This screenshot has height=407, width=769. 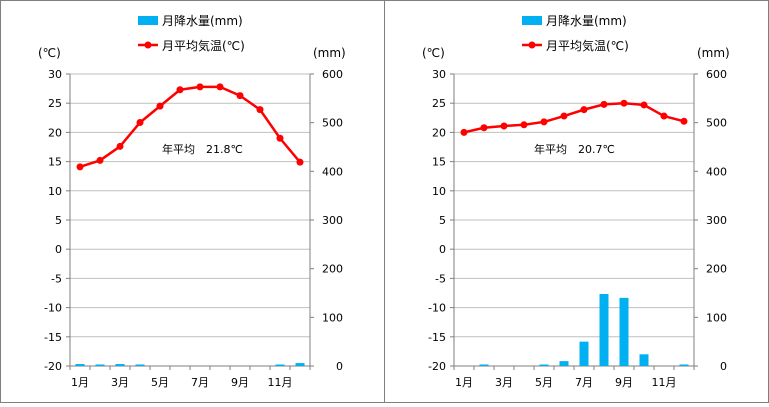 I want to click on chart-1-left-tick-label: 25, so click(x=55, y=103).